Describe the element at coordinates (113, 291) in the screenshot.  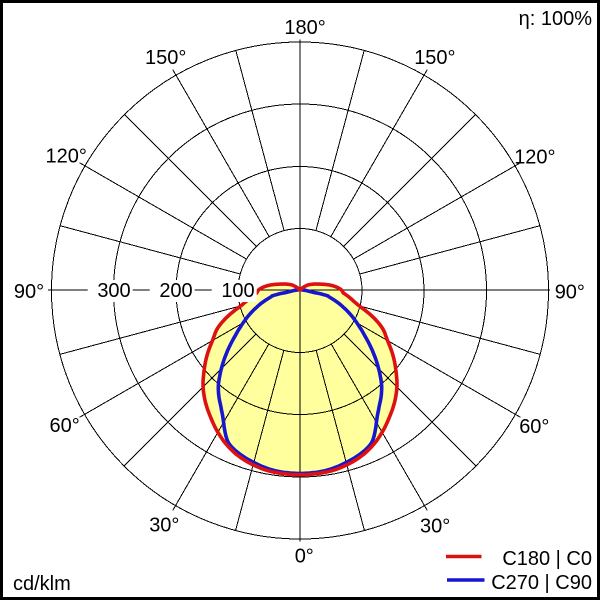
I see `svg-text: 300` at that location.